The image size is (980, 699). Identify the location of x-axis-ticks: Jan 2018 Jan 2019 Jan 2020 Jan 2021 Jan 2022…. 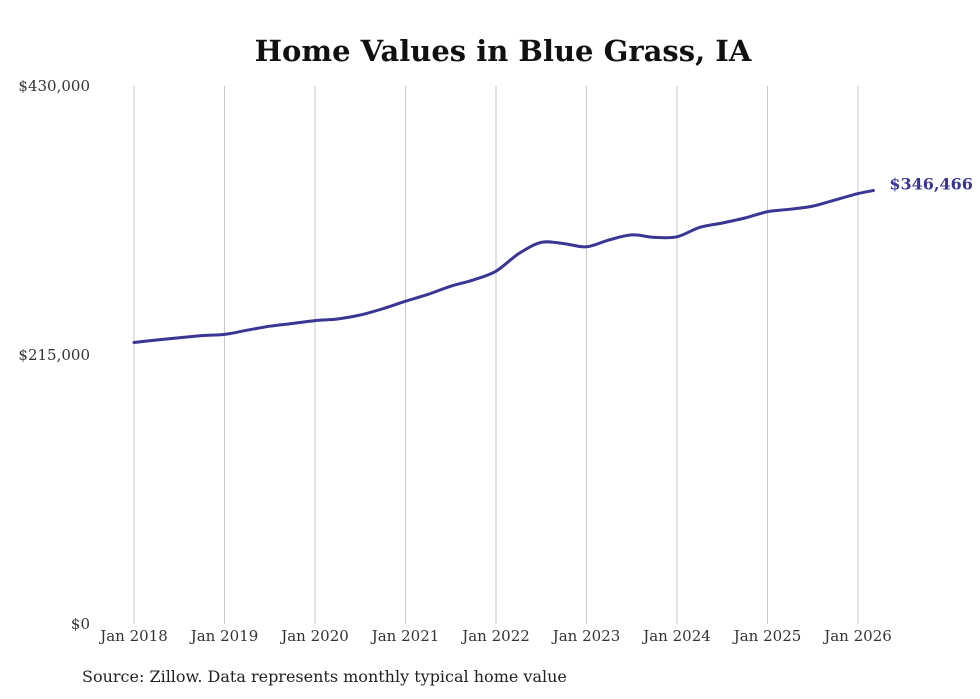
(495, 636).